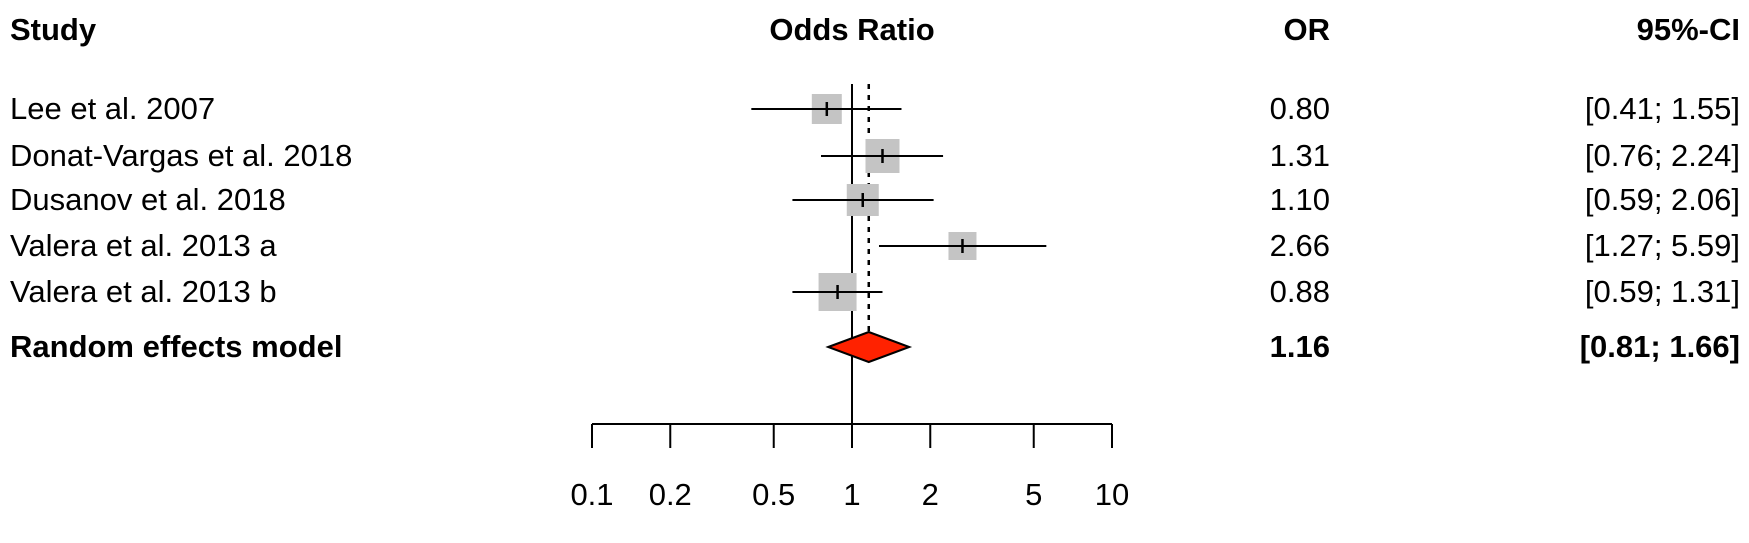  What do you see at coordinates (852, 494) in the screenshot?
I see `x-axis-tick-label: 1` at bounding box center [852, 494].